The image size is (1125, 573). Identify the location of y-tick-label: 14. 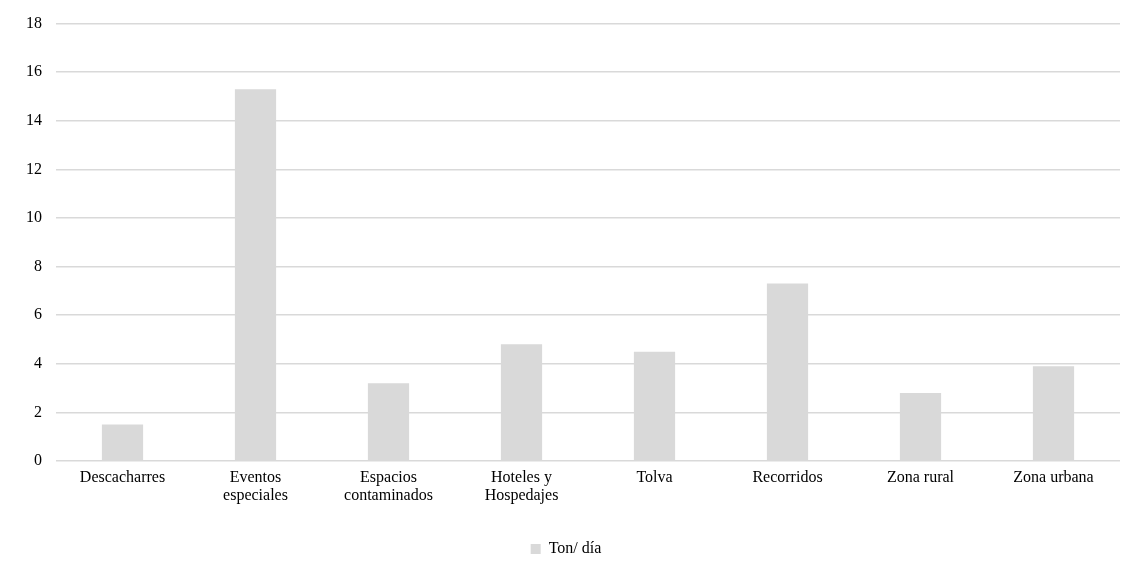
(34, 119).